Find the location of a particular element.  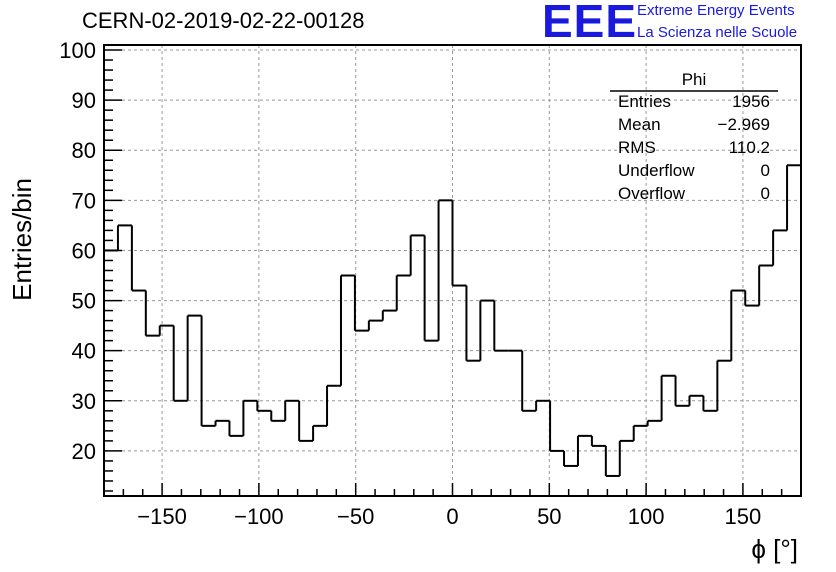

y-tick-label: 60 is located at coordinates (84, 250).